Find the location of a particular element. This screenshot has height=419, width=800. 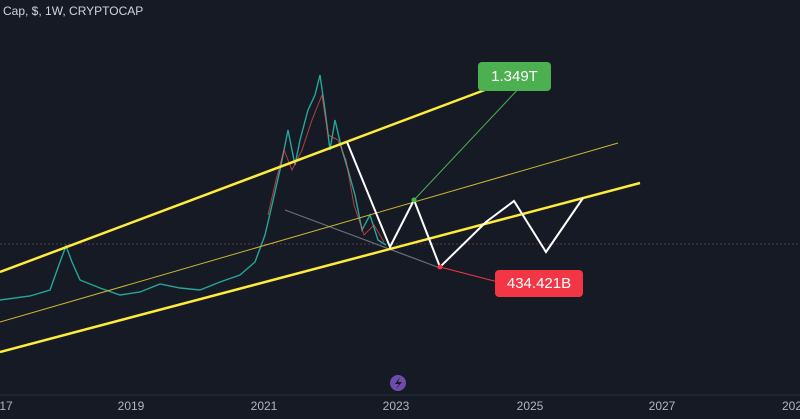

x-axis-label: 202 is located at coordinates (791, 406).